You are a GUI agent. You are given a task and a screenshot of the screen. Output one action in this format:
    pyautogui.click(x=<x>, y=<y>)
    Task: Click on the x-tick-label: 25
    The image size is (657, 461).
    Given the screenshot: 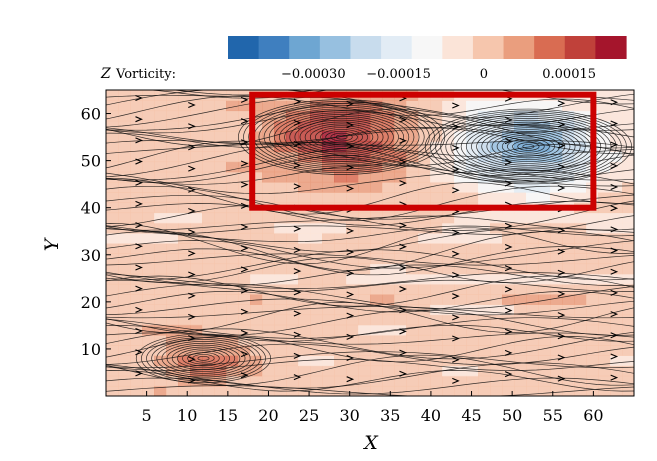 What is the action you would take?
    pyautogui.click(x=309, y=415)
    